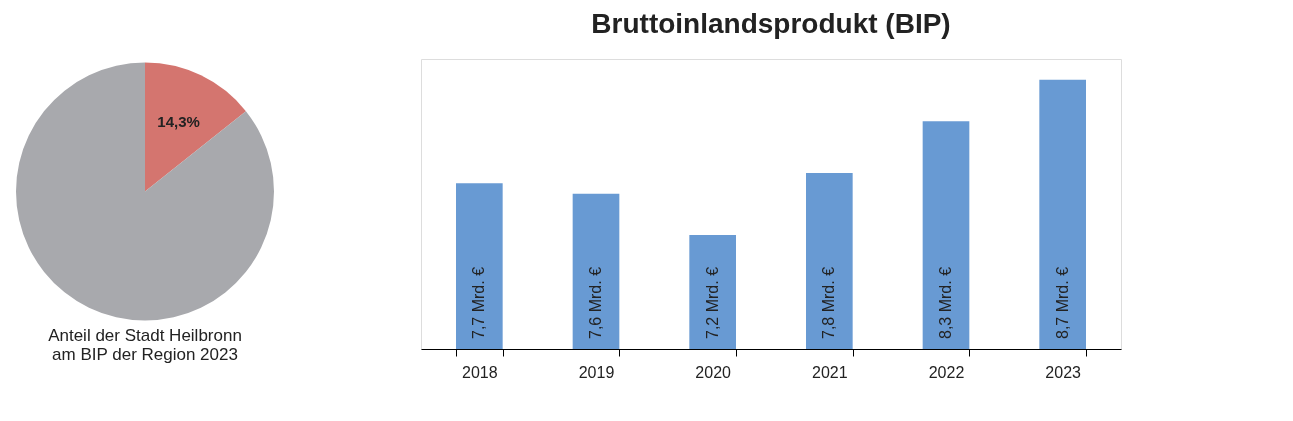 Image resolution: width=1293 pixels, height=421 pixels. What do you see at coordinates (178, 121) in the screenshot?
I see `data-label: 14,3%` at bounding box center [178, 121].